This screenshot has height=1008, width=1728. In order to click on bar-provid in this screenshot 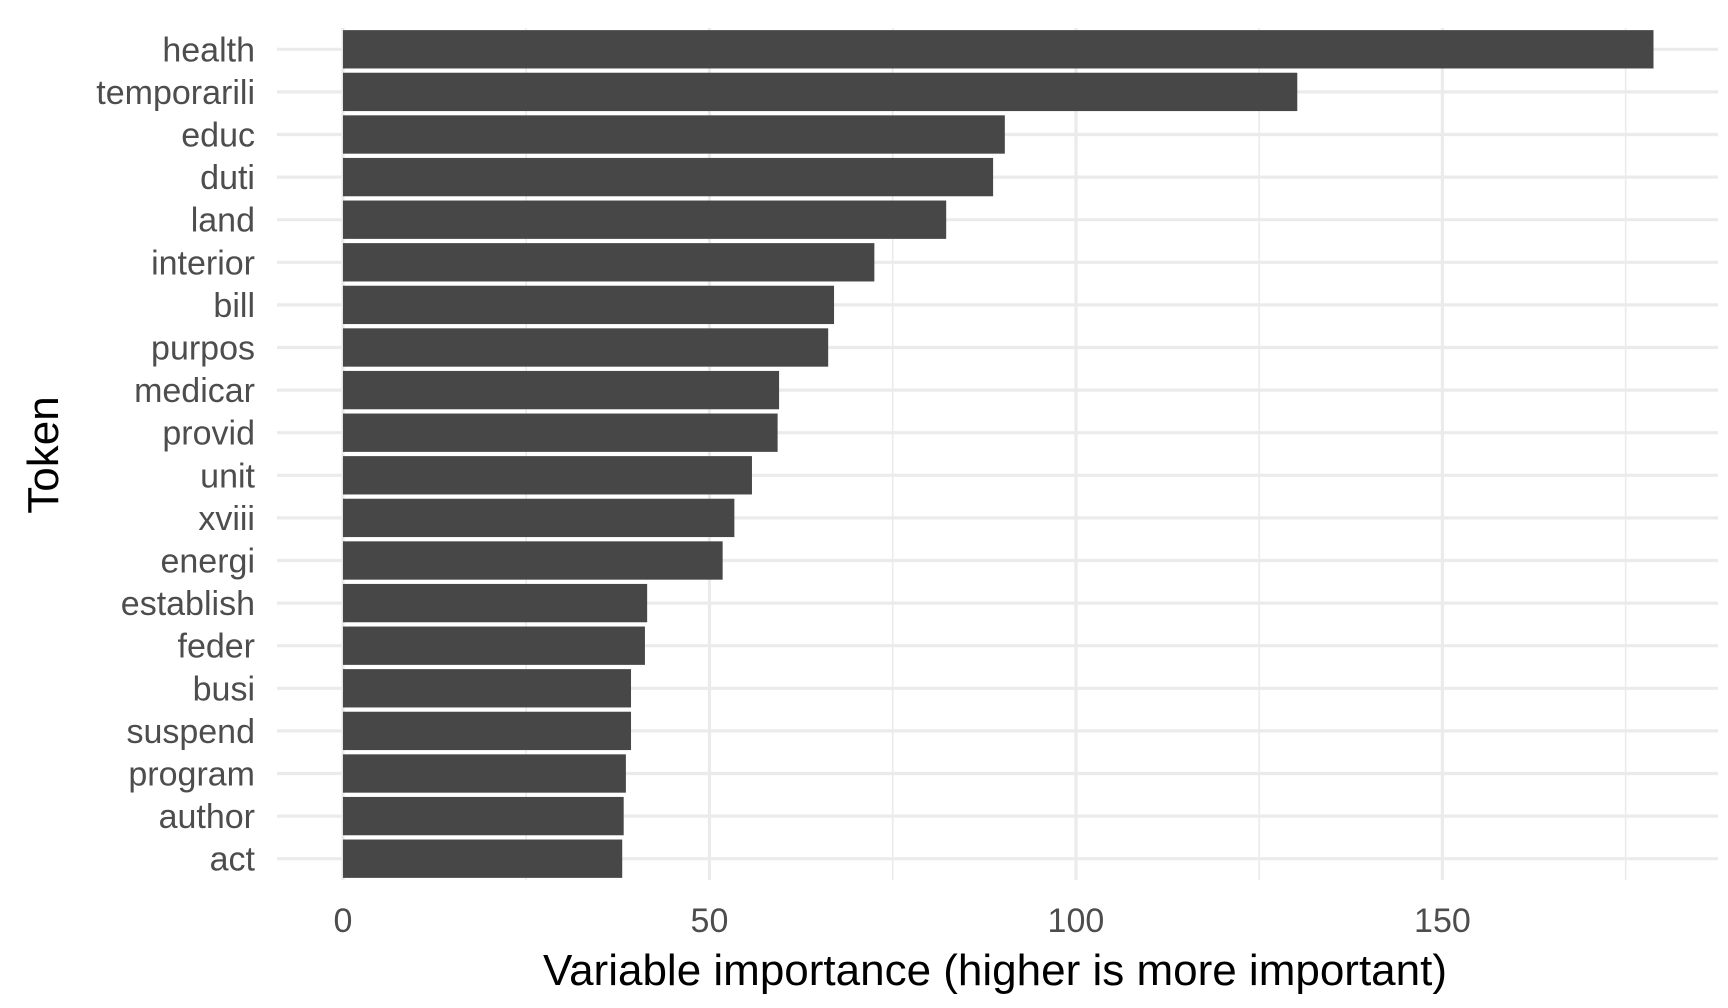, I will do `click(560, 432)`.